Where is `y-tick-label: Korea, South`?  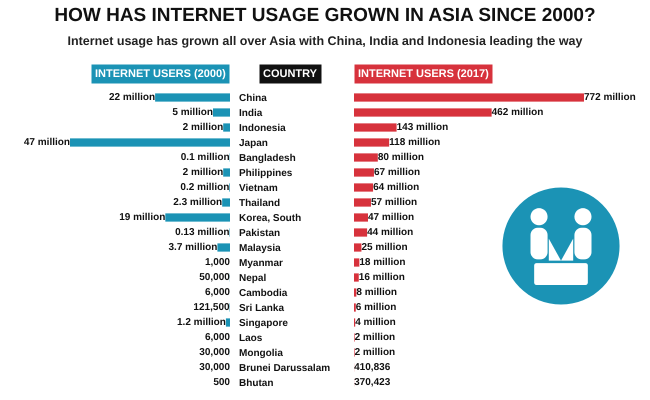 y-tick-label: Korea, South is located at coordinates (270, 218).